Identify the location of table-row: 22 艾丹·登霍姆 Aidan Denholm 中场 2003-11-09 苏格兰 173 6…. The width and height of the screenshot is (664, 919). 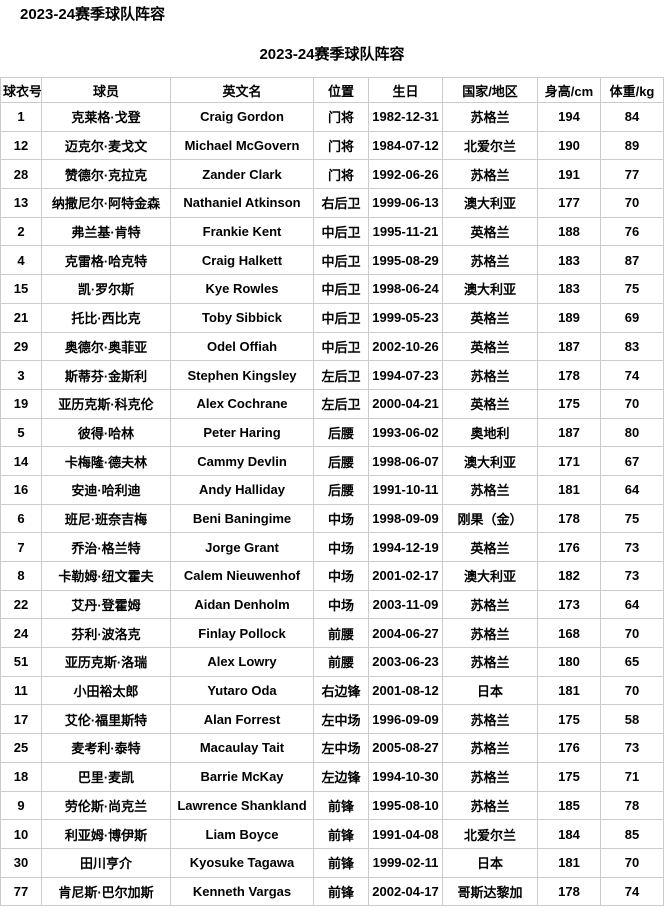
(332, 604).